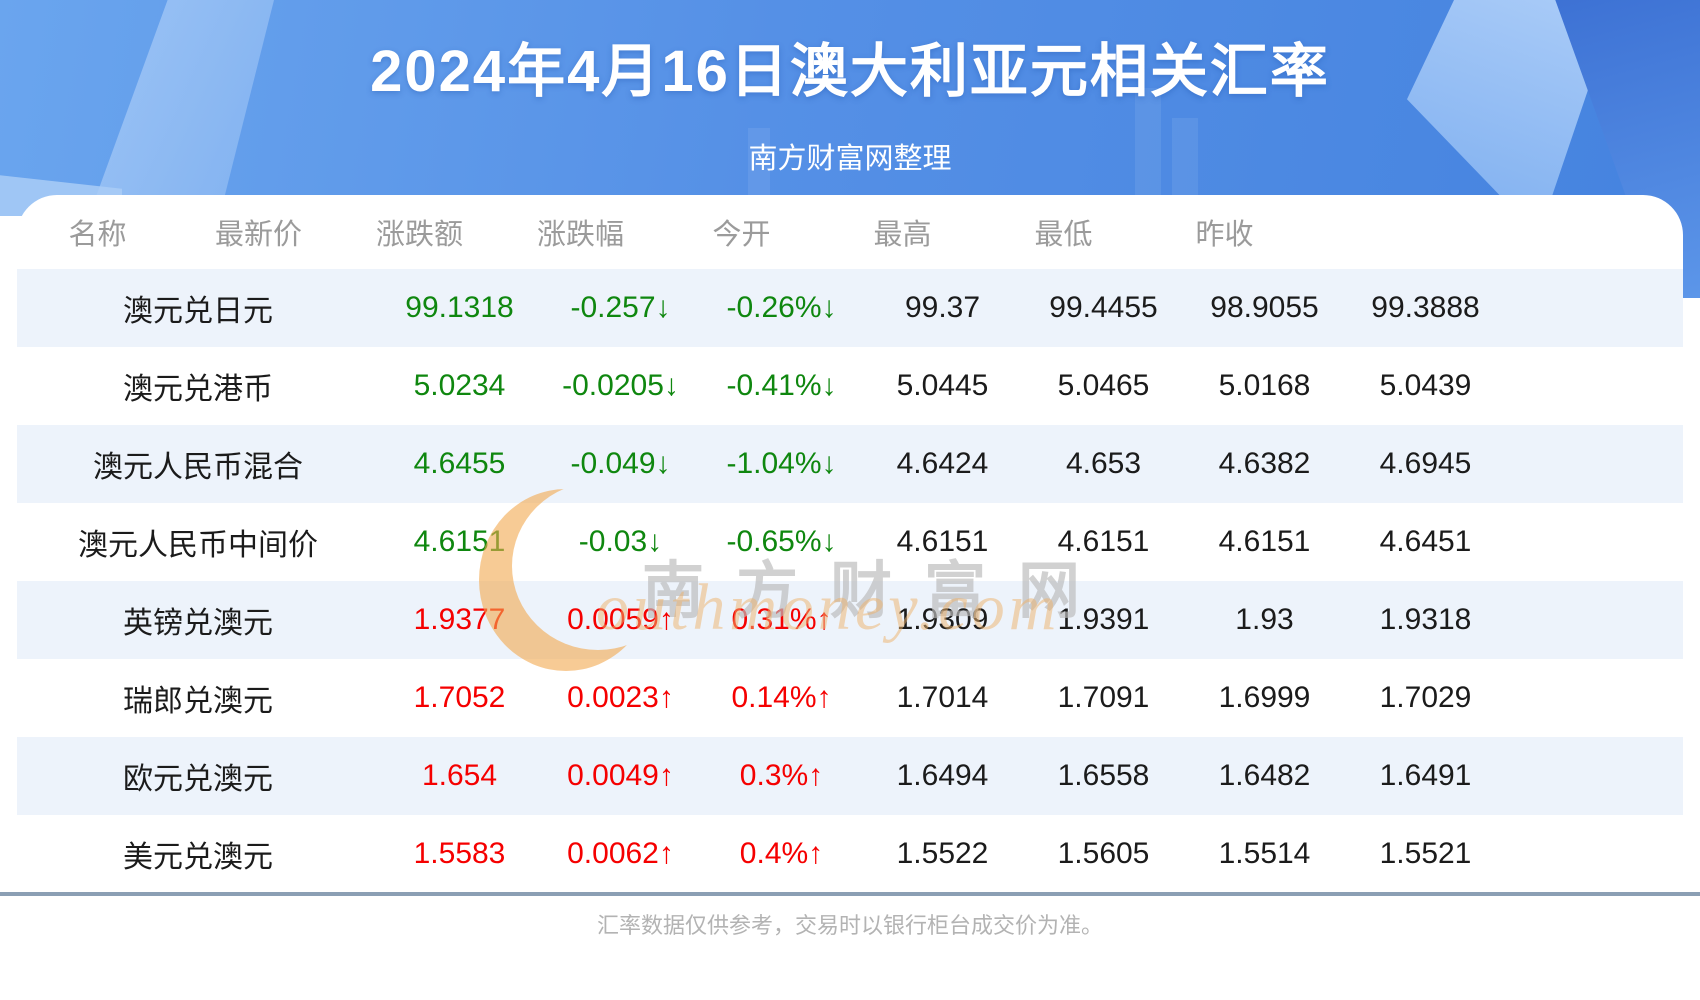  What do you see at coordinates (620, 541) in the screenshot?
I see `cell-change: -0.03↓` at bounding box center [620, 541].